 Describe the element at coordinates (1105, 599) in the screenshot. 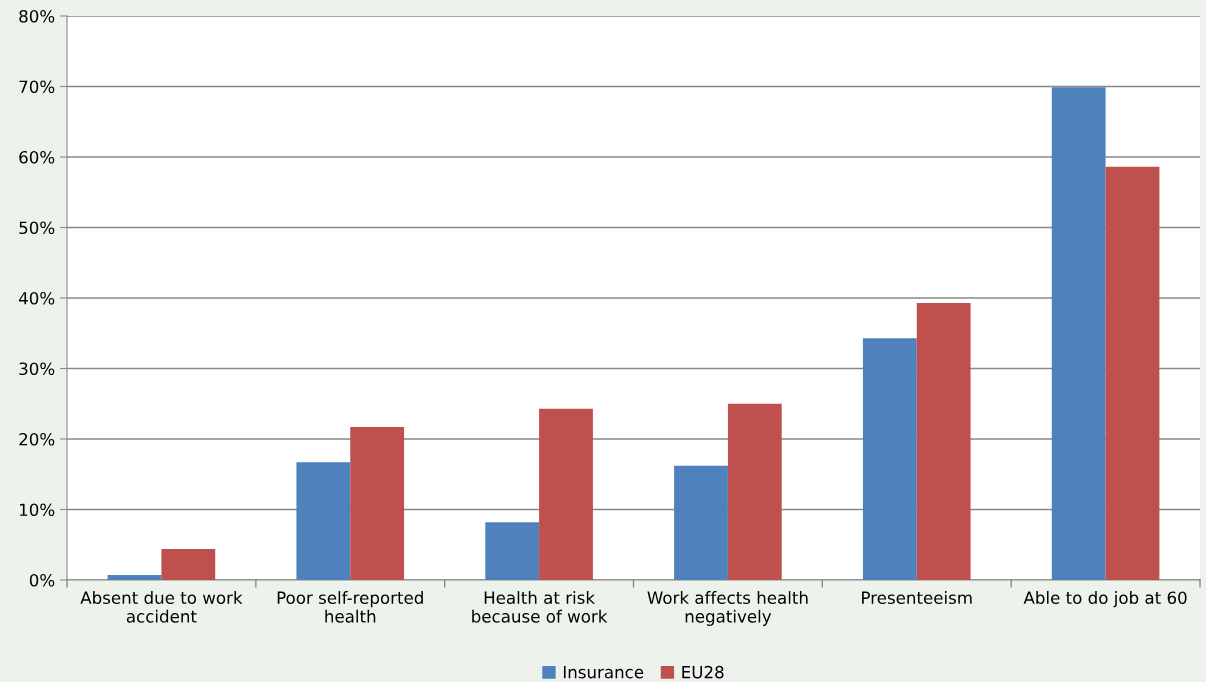

I see `x-tick-label: Able to do job at 60` at that location.